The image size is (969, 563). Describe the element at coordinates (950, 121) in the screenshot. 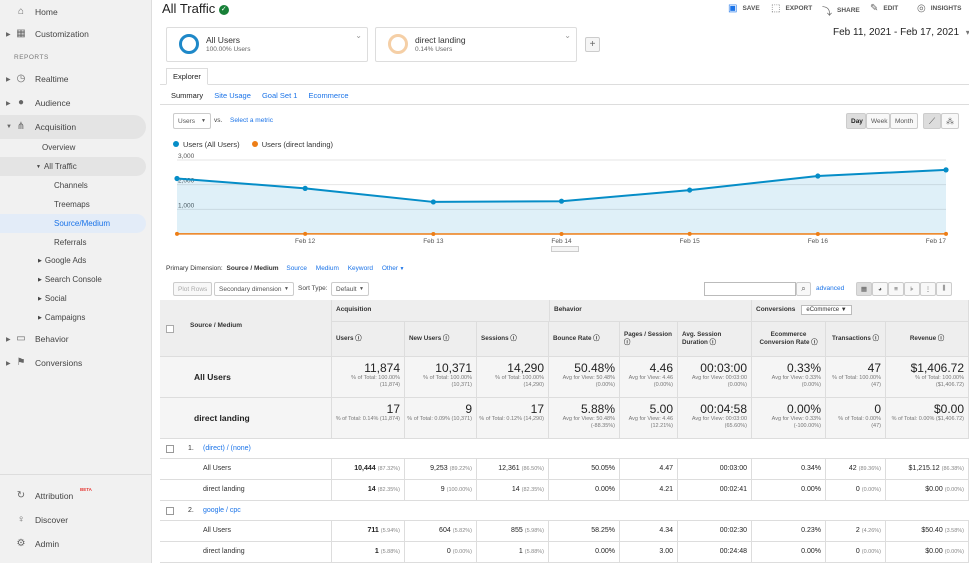

I see `motion-chart-icon: ⁂` at that location.